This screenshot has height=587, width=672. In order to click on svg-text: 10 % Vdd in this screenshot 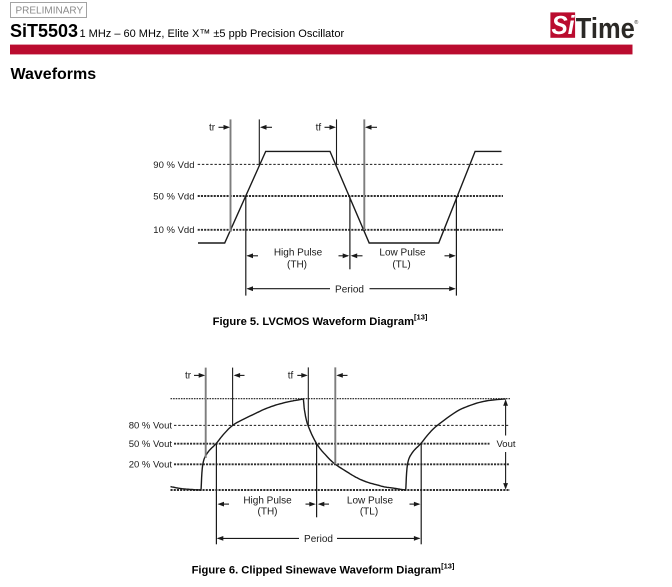, I will do `click(173, 230)`.